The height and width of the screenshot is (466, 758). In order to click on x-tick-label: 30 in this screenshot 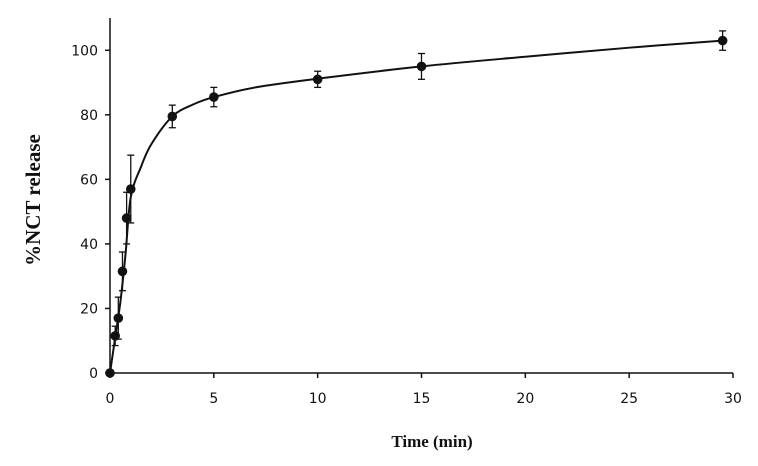, I will do `click(733, 399)`.